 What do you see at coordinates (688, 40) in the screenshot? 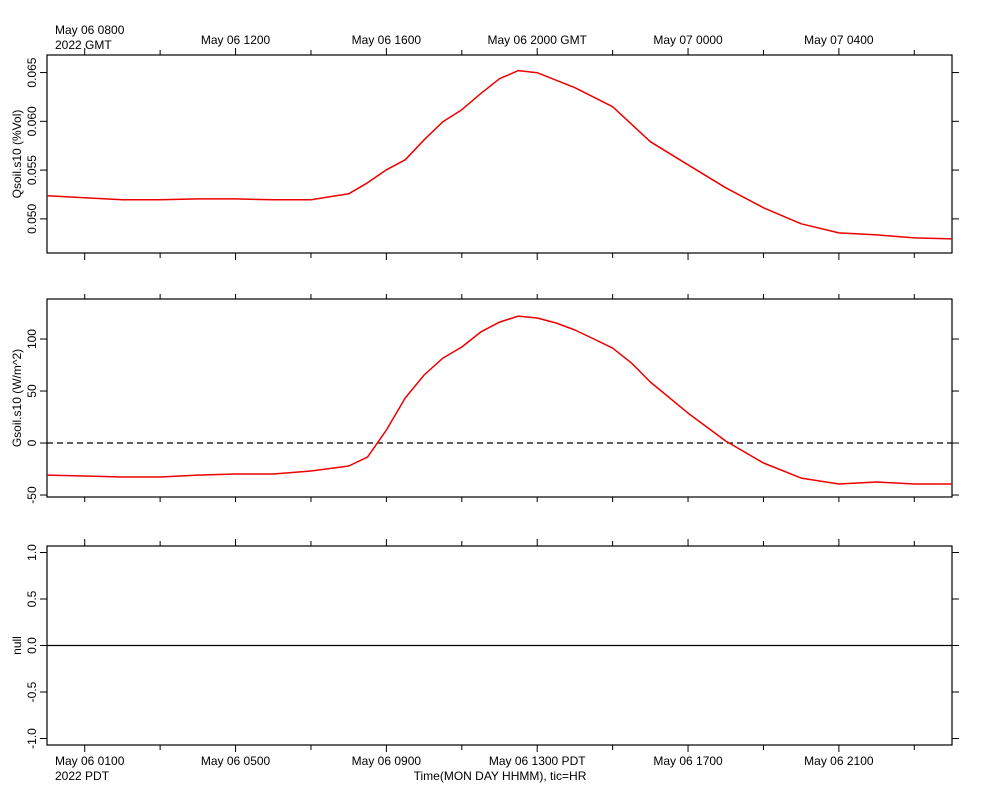
I see `x-tick-label: May 07 0000` at bounding box center [688, 40].